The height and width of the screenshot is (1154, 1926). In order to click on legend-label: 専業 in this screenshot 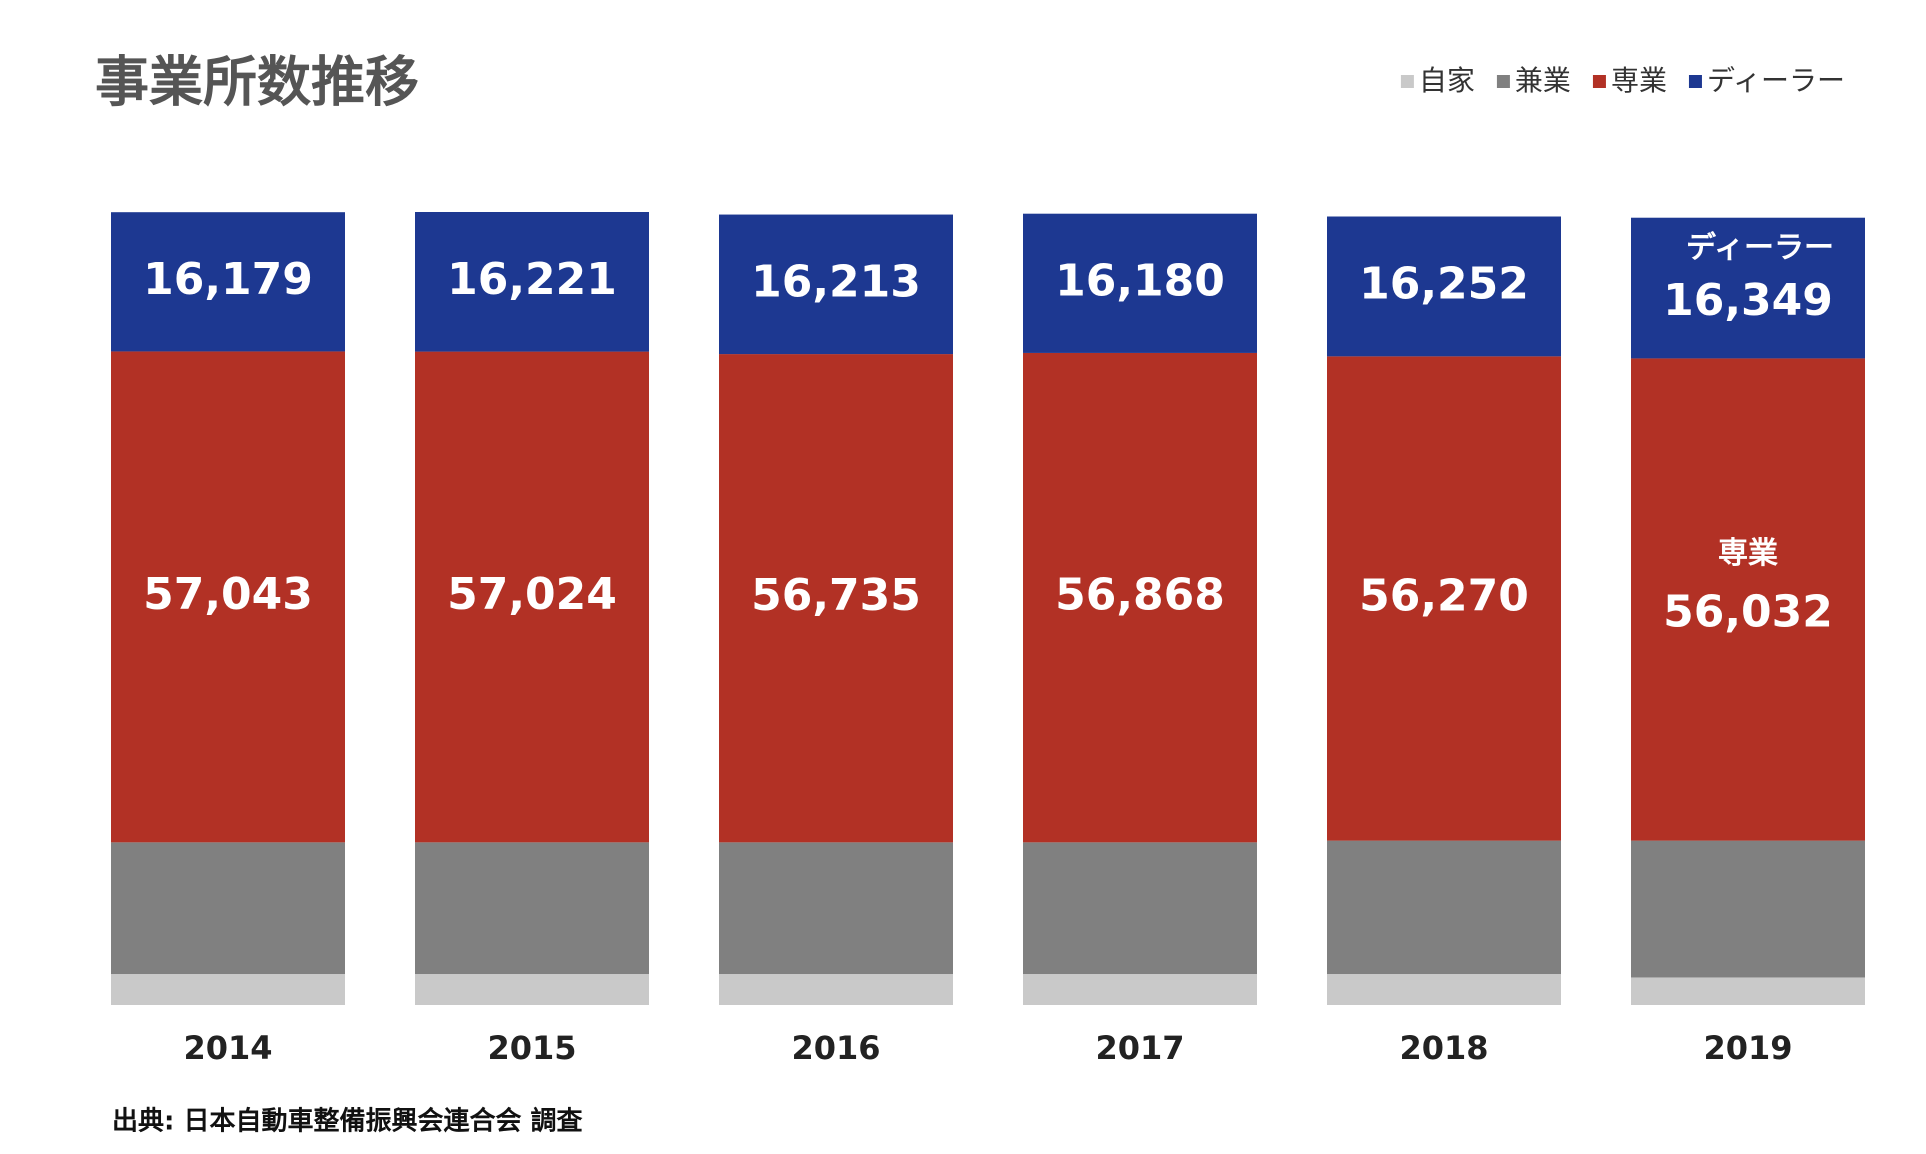, I will do `click(1639, 80)`.